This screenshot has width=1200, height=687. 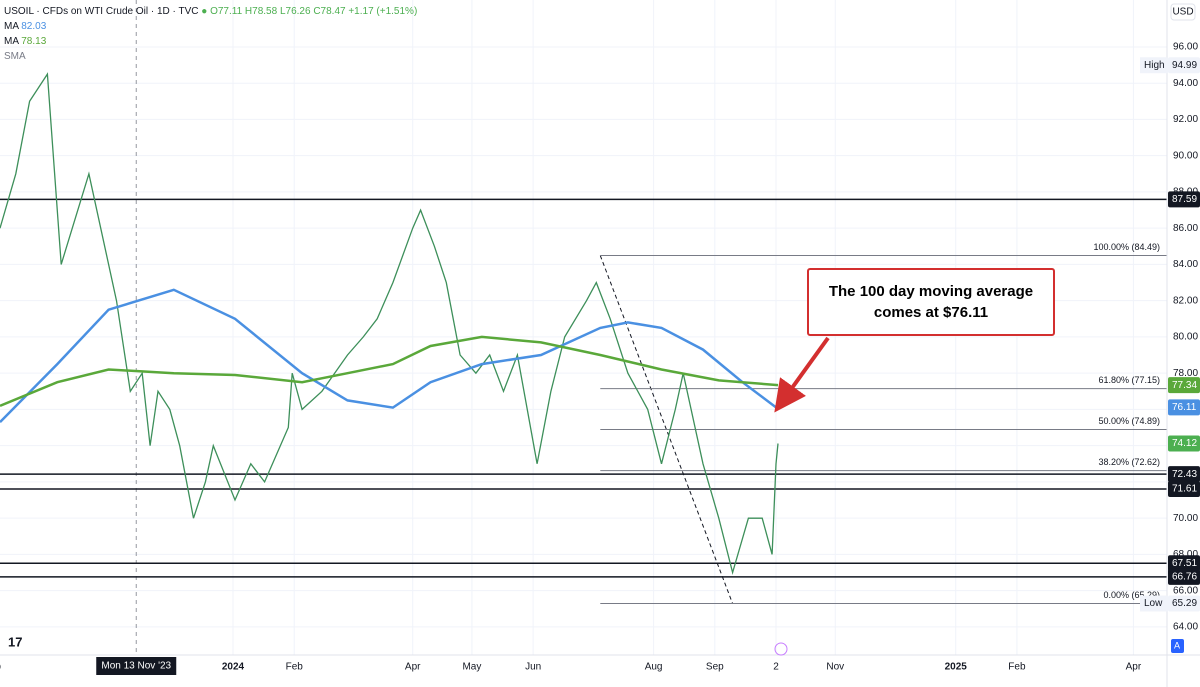 I want to click on price-tag-label: 77.34, so click(x=1184, y=385).